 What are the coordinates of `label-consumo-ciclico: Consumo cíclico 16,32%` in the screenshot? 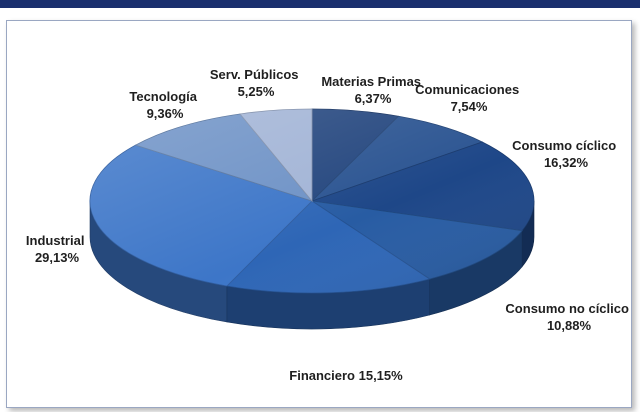 It's located at (566, 154).